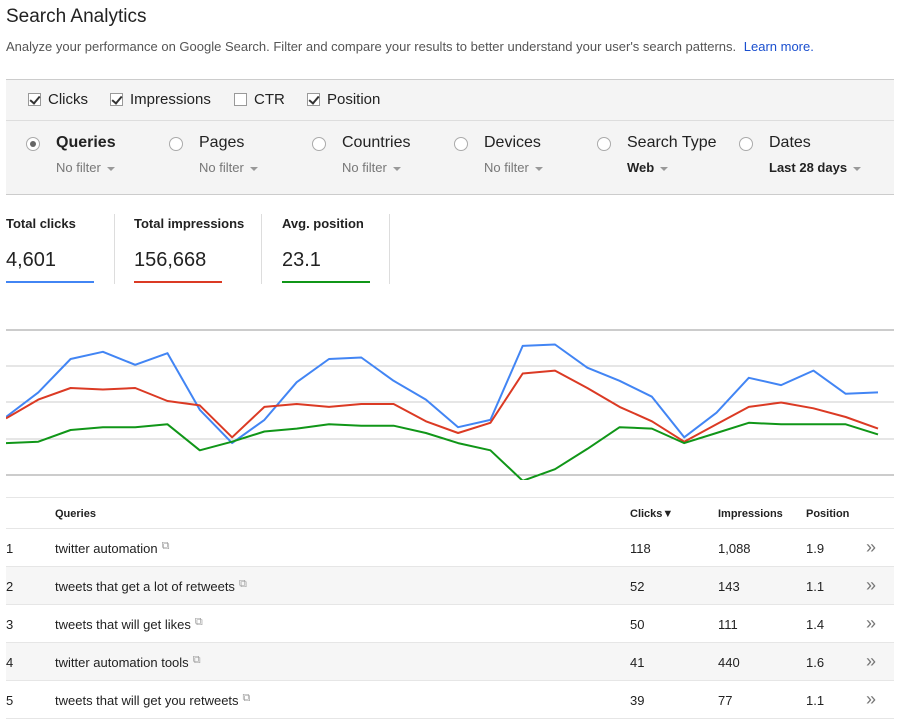  I want to click on metric-clicks-checkbox: Clicks, so click(58, 99).